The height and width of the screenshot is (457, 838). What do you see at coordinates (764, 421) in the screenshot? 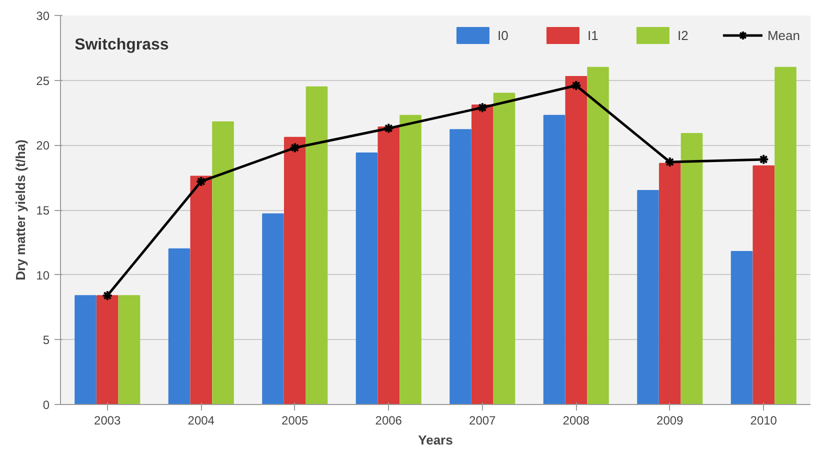
I see `x-tick-label: 2010` at bounding box center [764, 421].